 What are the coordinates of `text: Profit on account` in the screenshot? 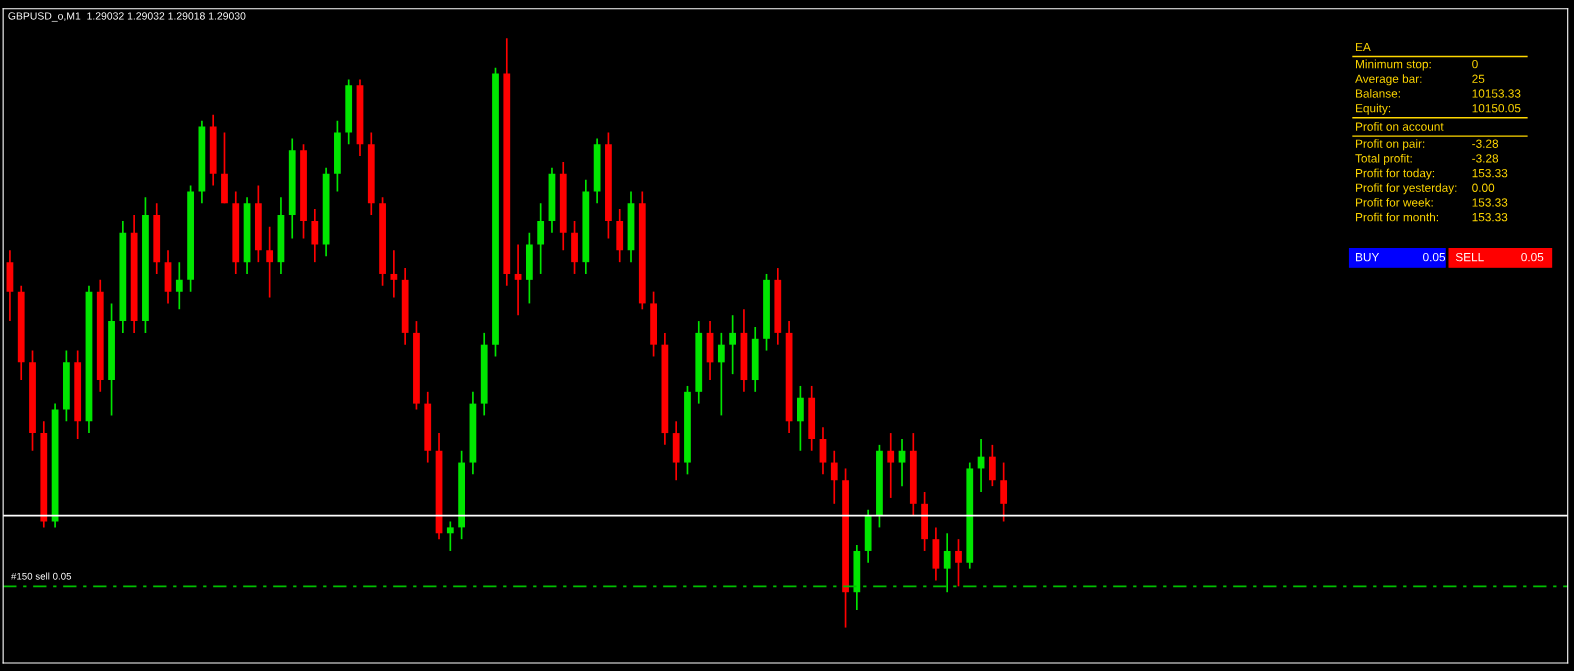 It's located at (1400, 126).